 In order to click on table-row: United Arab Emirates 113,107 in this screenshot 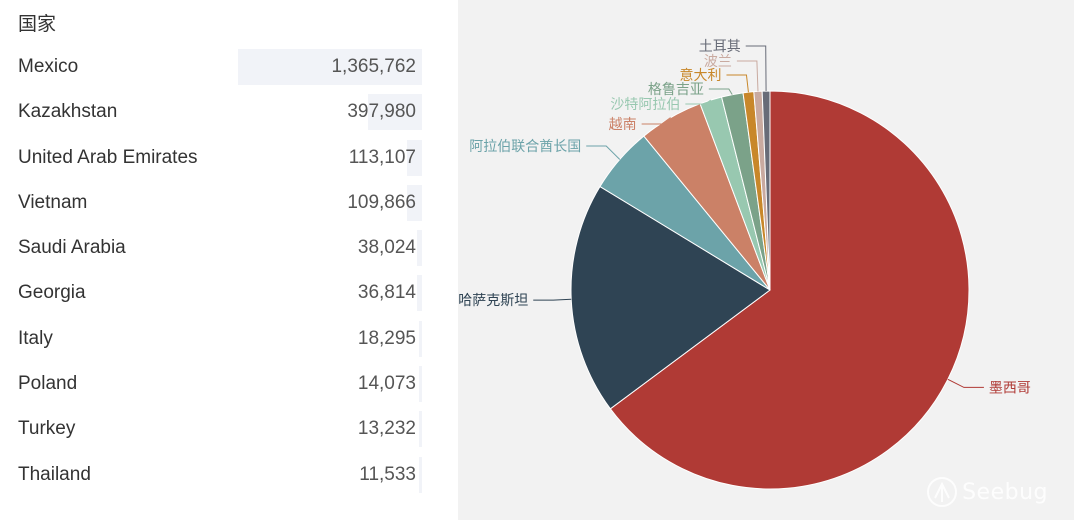, I will do `click(229, 158)`.